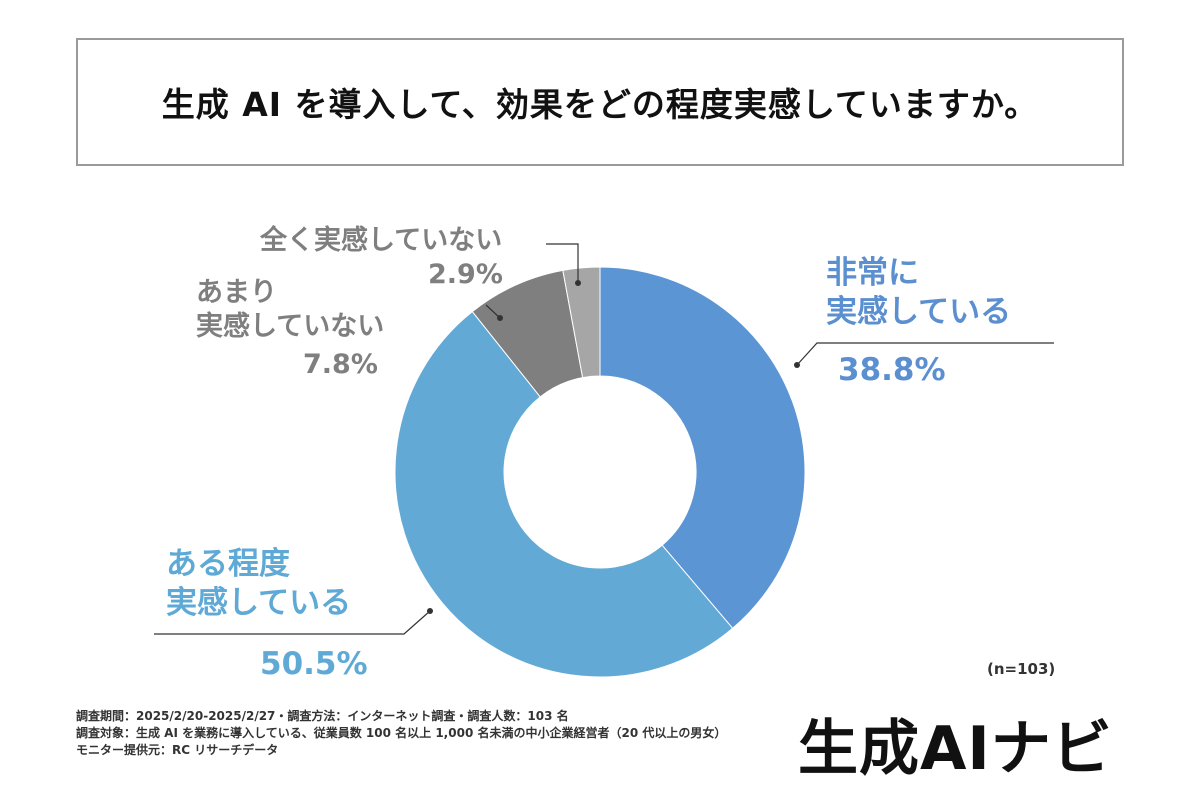 The width and height of the screenshot is (1200, 800). Describe the element at coordinates (177, 750) in the screenshot. I see `note-provider: モニター提供元：RC リサーチデータ` at that location.